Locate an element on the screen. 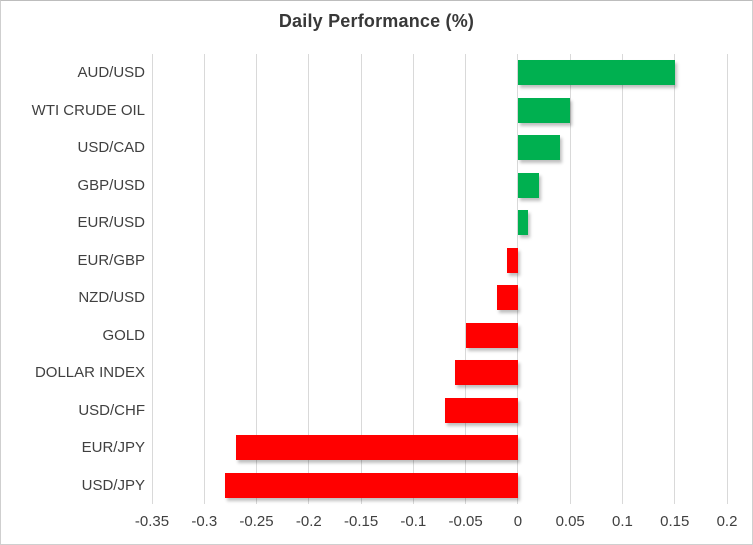 This screenshot has height=545, width=753. category-label-dollar-index: DOLLAR INDEX is located at coordinates (89, 372).